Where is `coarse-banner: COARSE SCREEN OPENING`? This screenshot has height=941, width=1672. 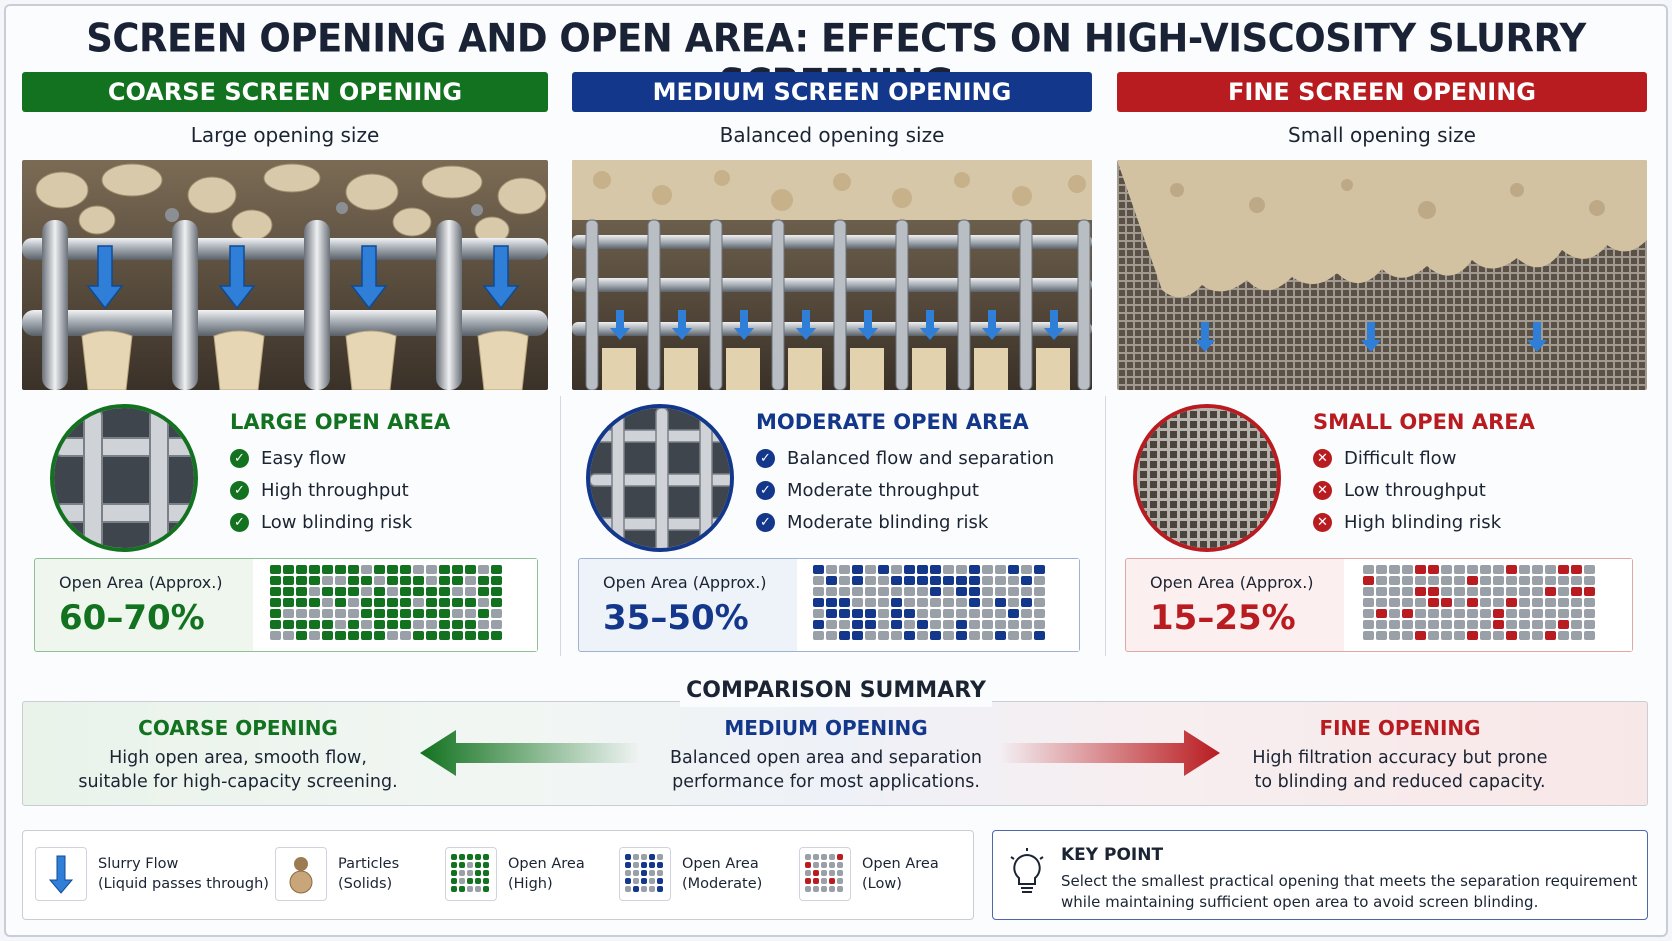
coarse-banner: COARSE SCREEN OPENING is located at coordinates (285, 92).